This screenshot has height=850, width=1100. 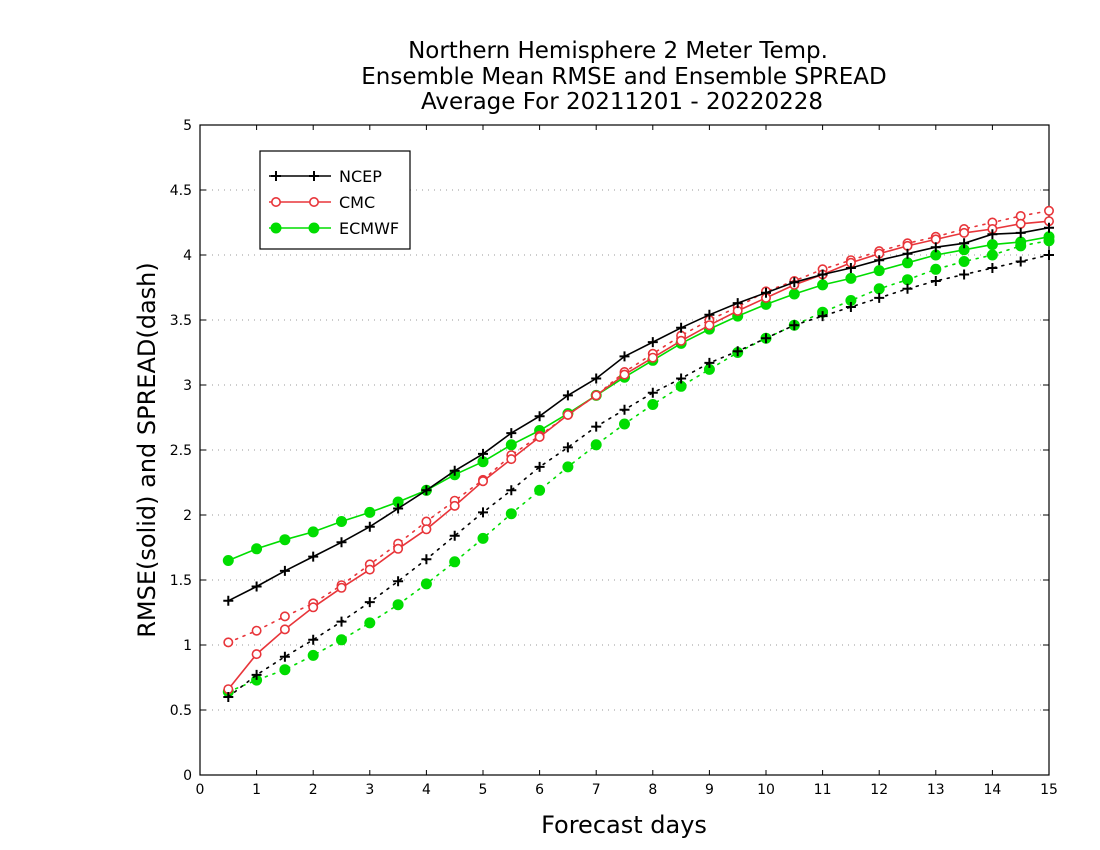 What do you see at coordinates (596, 790) in the screenshot?
I see `x-tick-label: 7` at bounding box center [596, 790].